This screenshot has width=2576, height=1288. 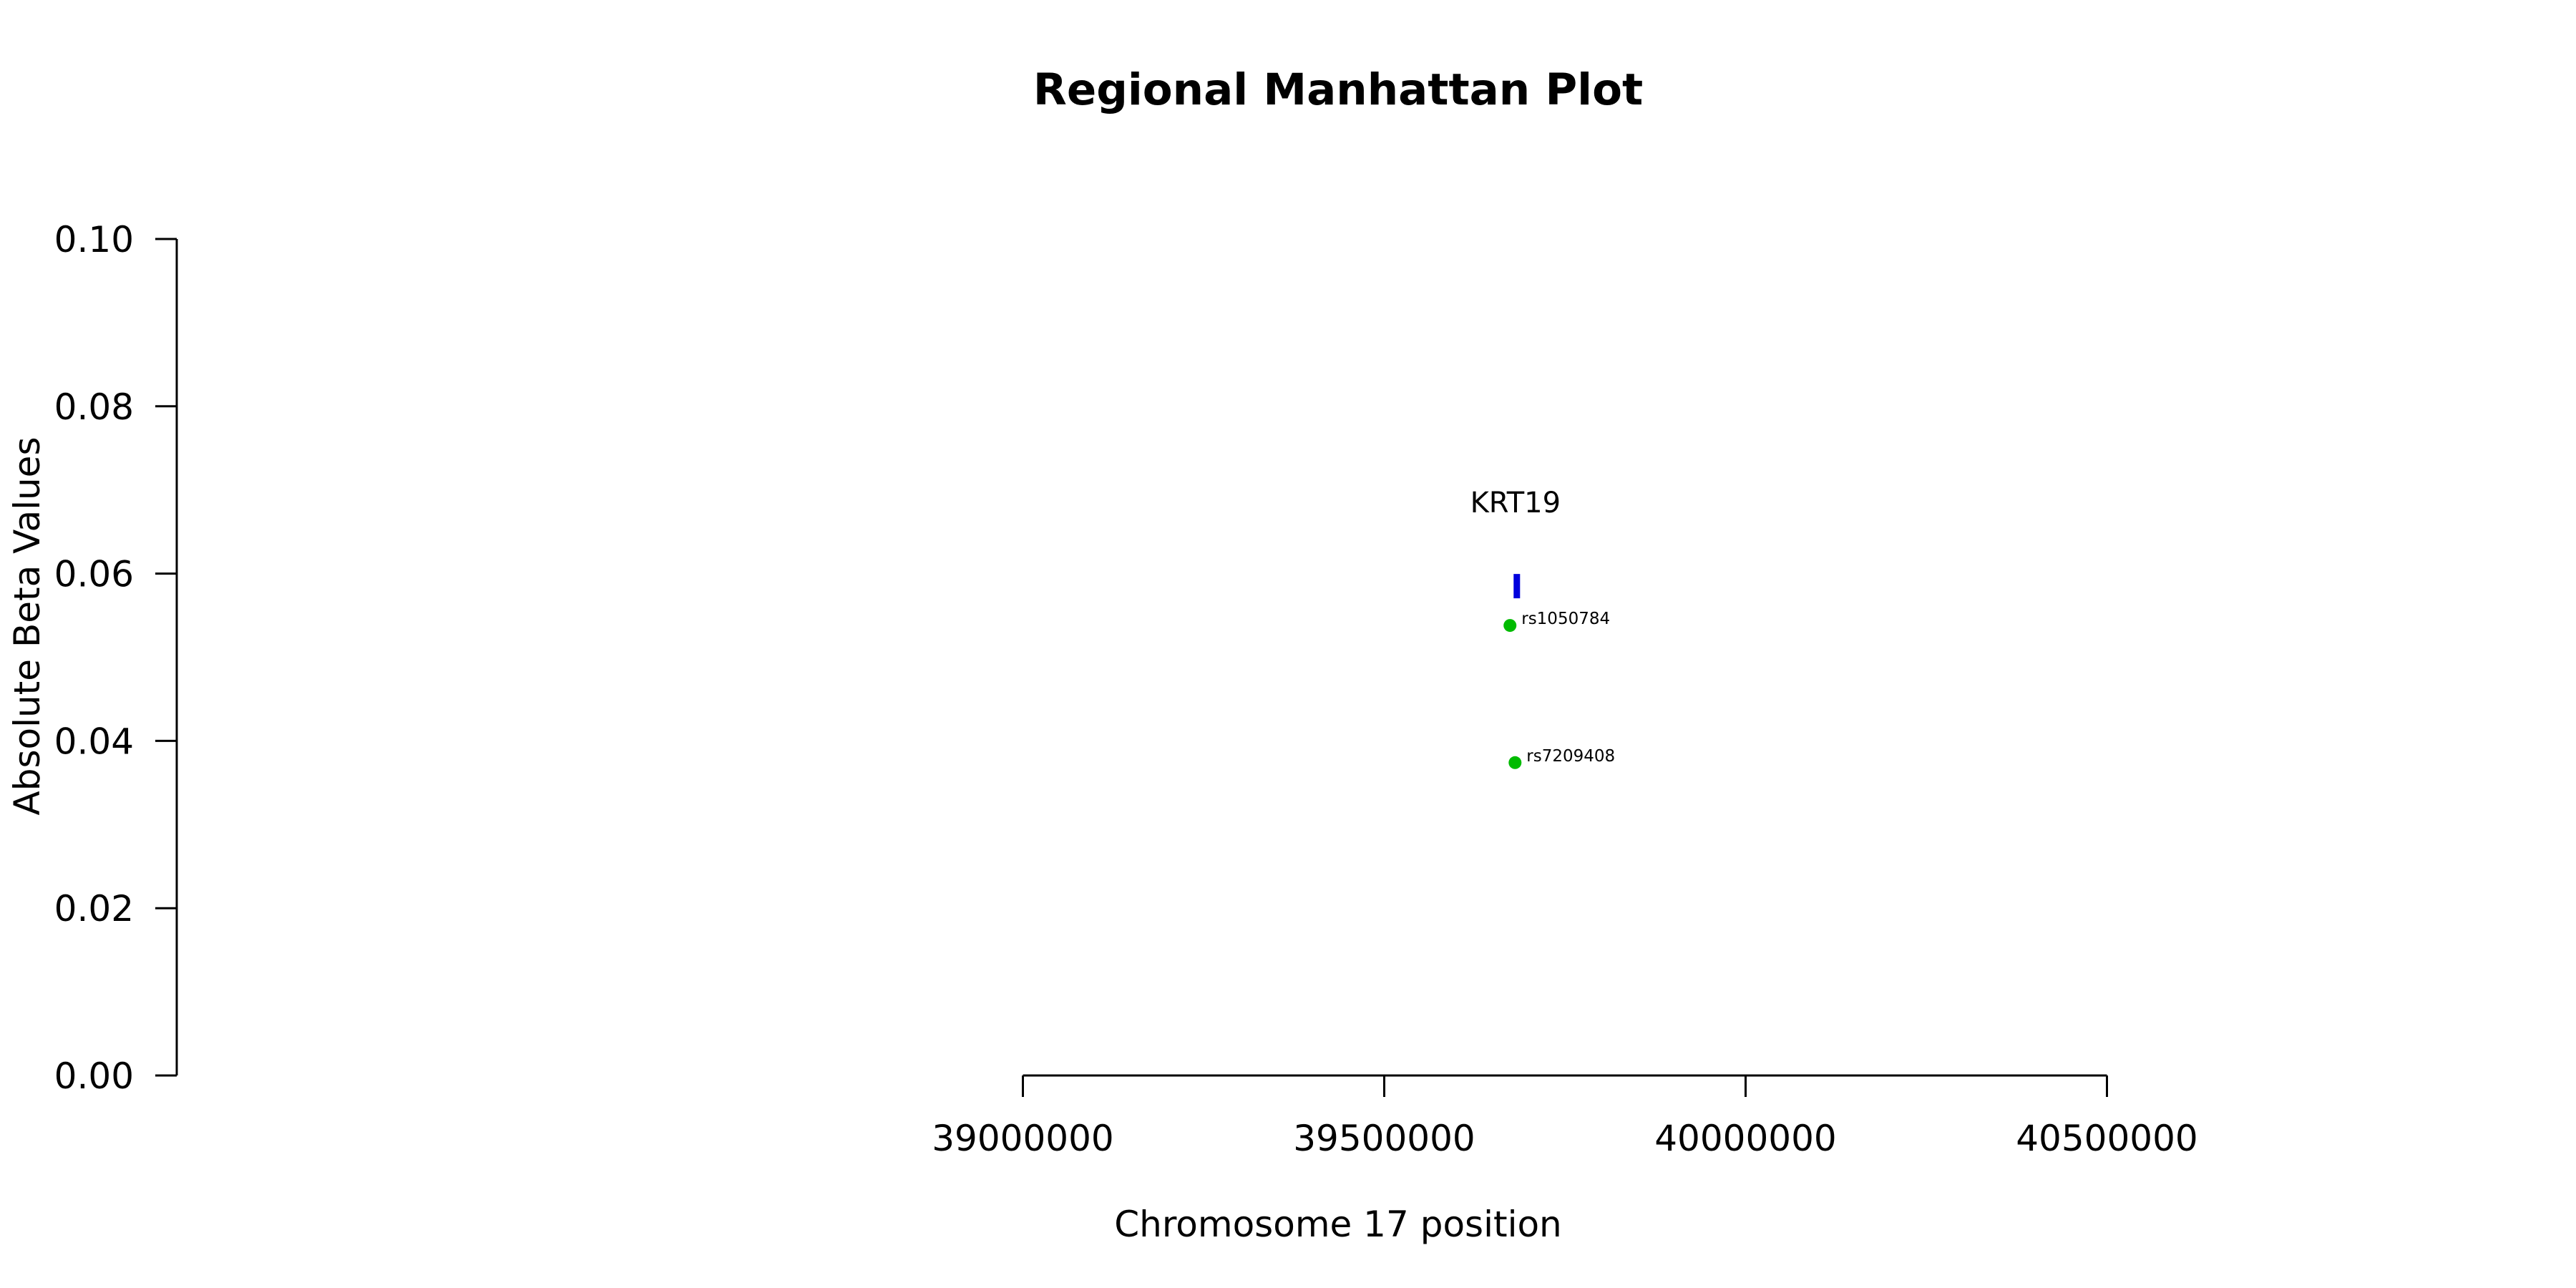 I want to click on y-axis-ticks: 0.00 0.02 0.04 0.06 0.08 0.10, so click(x=115, y=658).